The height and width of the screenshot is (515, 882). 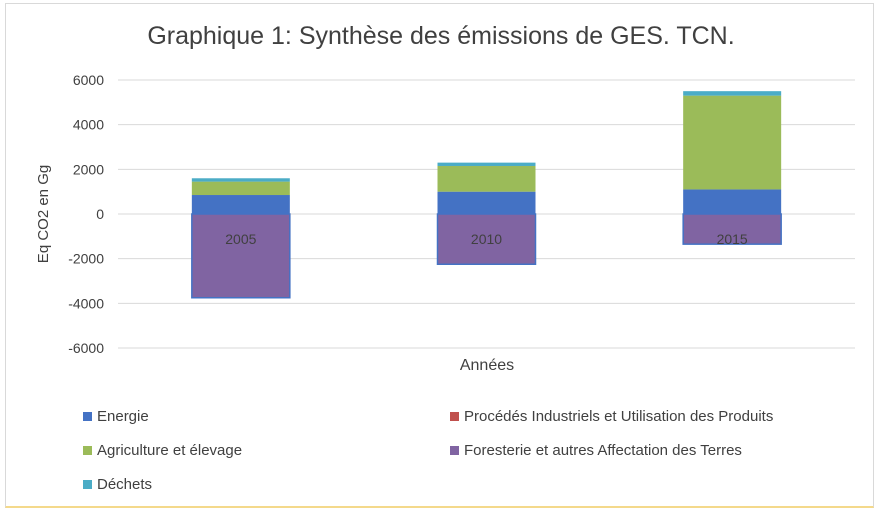 What do you see at coordinates (125, 484) in the screenshot?
I see `legend-label: Déchets` at bounding box center [125, 484].